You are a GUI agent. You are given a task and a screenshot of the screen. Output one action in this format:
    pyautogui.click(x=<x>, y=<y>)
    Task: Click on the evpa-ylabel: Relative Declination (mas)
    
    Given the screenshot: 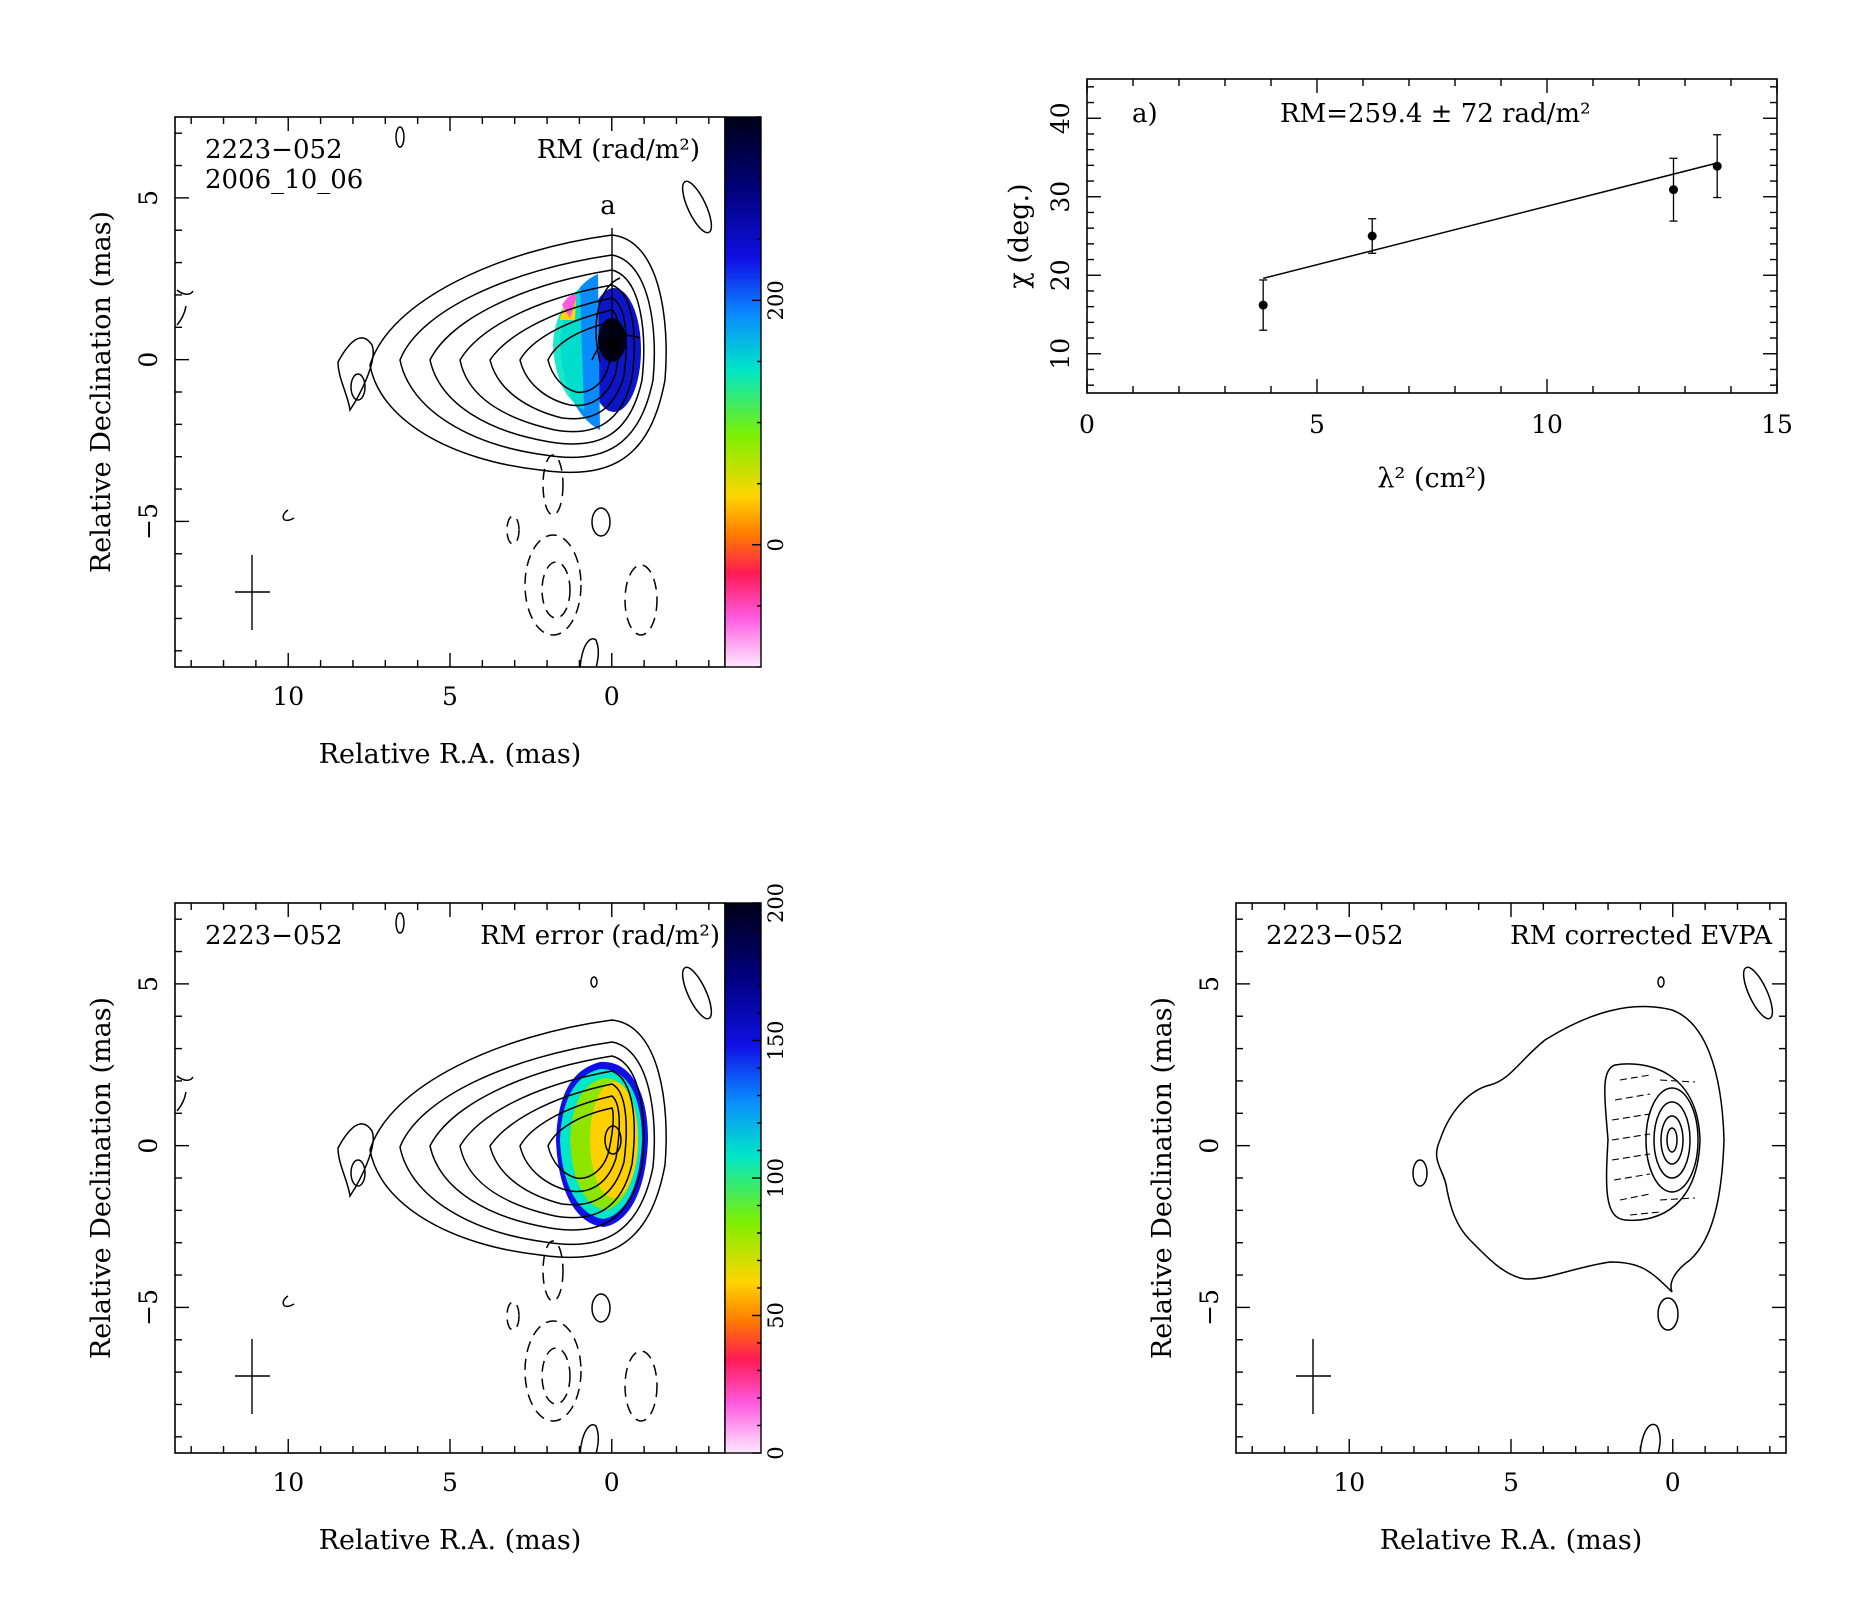 What is the action you would take?
    pyautogui.click(x=1162, y=1178)
    